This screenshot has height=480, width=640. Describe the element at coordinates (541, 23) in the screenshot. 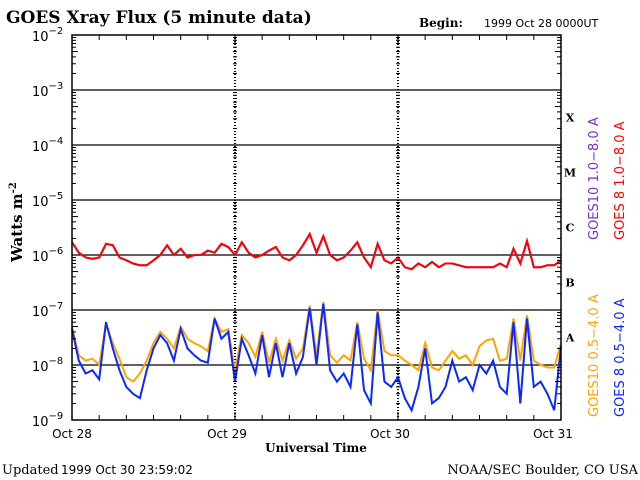

I see `begin-value: 1999 Oct 28 0000UT` at that location.